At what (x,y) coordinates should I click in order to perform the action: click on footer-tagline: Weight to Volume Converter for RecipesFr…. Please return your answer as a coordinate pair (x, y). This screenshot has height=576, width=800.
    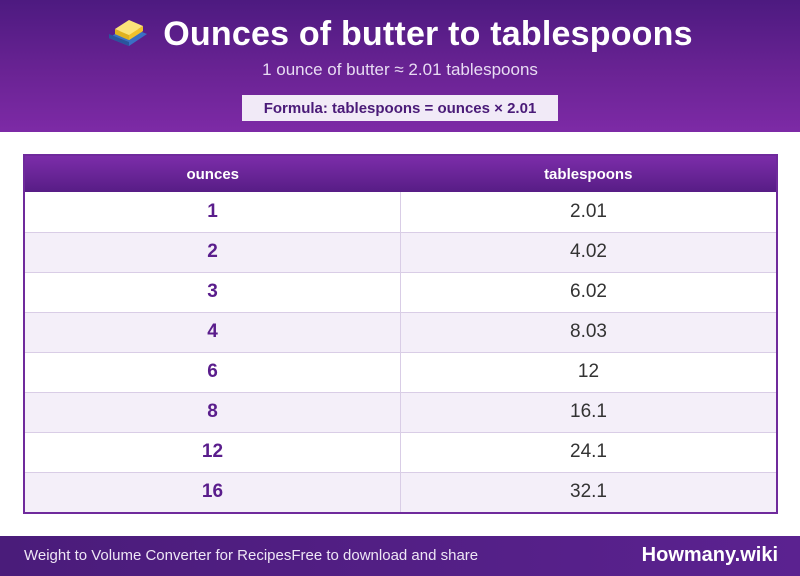
    Looking at the image, I should click on (251, 555).